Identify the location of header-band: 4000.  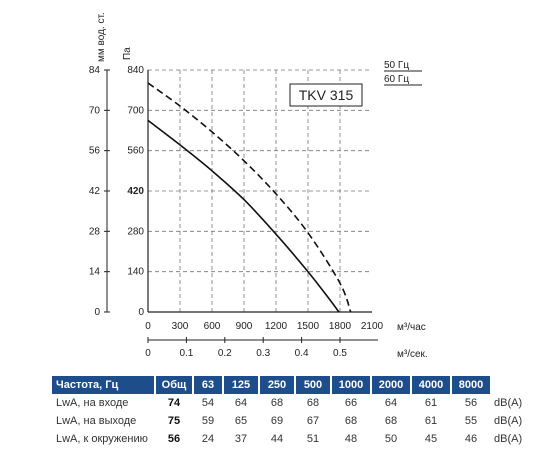
(431, 385).